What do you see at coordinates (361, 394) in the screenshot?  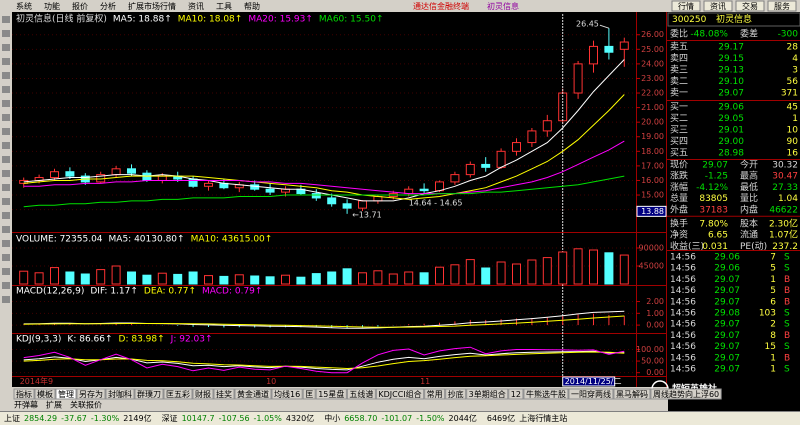 I see `tab-label: 五线谱` at bounding box center [361, 394].